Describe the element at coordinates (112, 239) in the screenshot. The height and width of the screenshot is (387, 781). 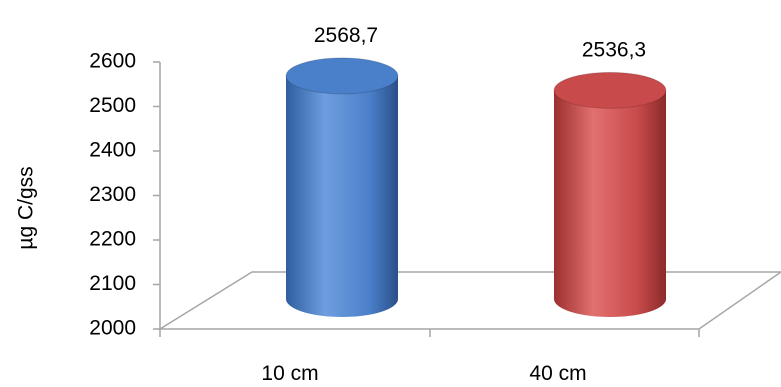
I see `y-tick-label: 2200` at that location.